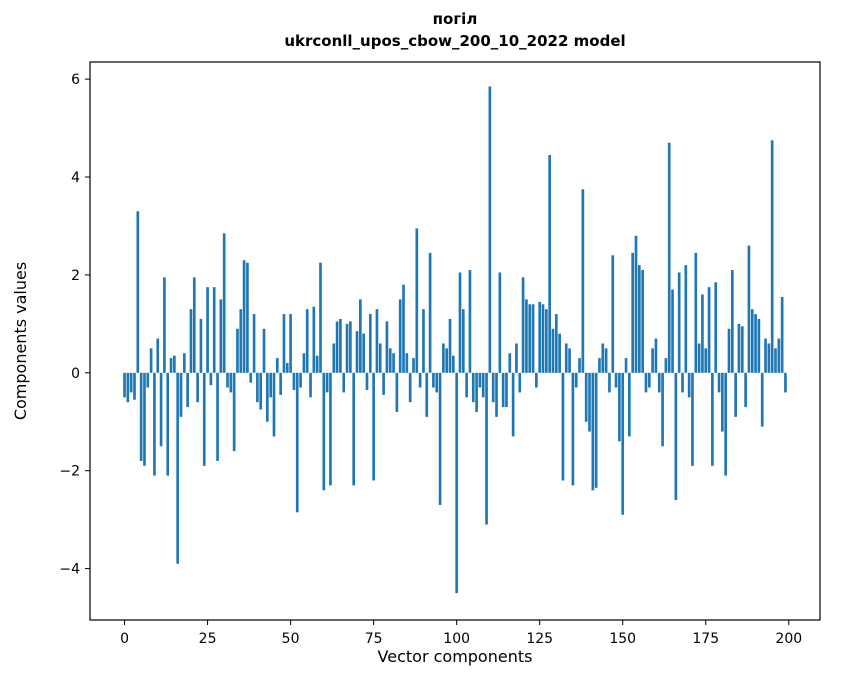 Image resolution: width=847 pixels, height=696 pixels. Describe the element at coordinates (622, 639) in the screenshot. I see `x-tick-label: 150` at that location.